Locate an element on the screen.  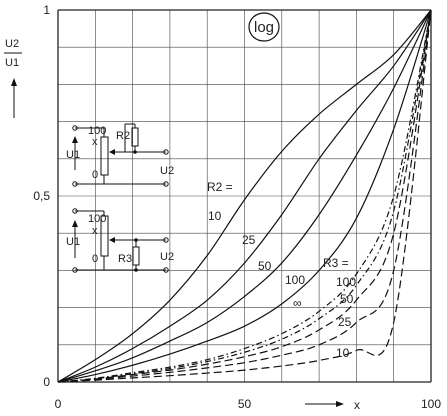
x-arrow-icon is located at coordinates (340, 404).